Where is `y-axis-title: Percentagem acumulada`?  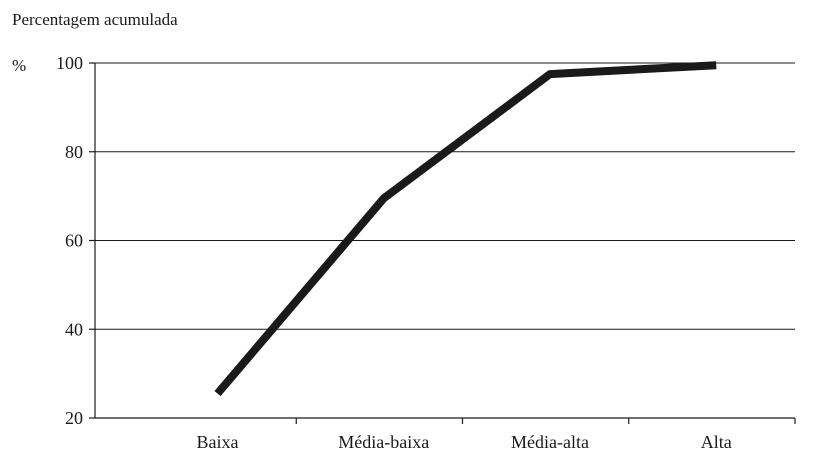 y-axis-title: Percentagem acumulada is located at coordinates (95, 19).